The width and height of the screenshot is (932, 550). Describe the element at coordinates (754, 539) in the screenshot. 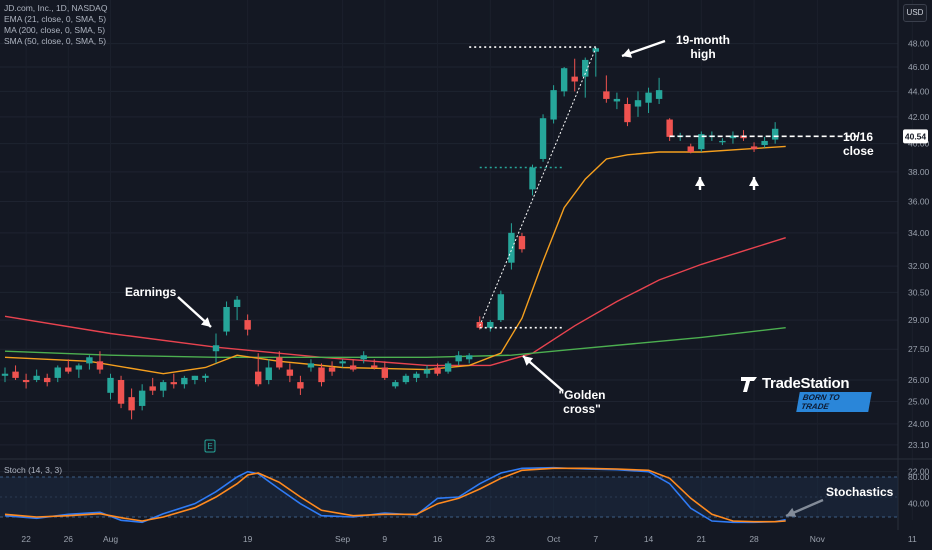

I see `time-tick-label: 28` at that location.